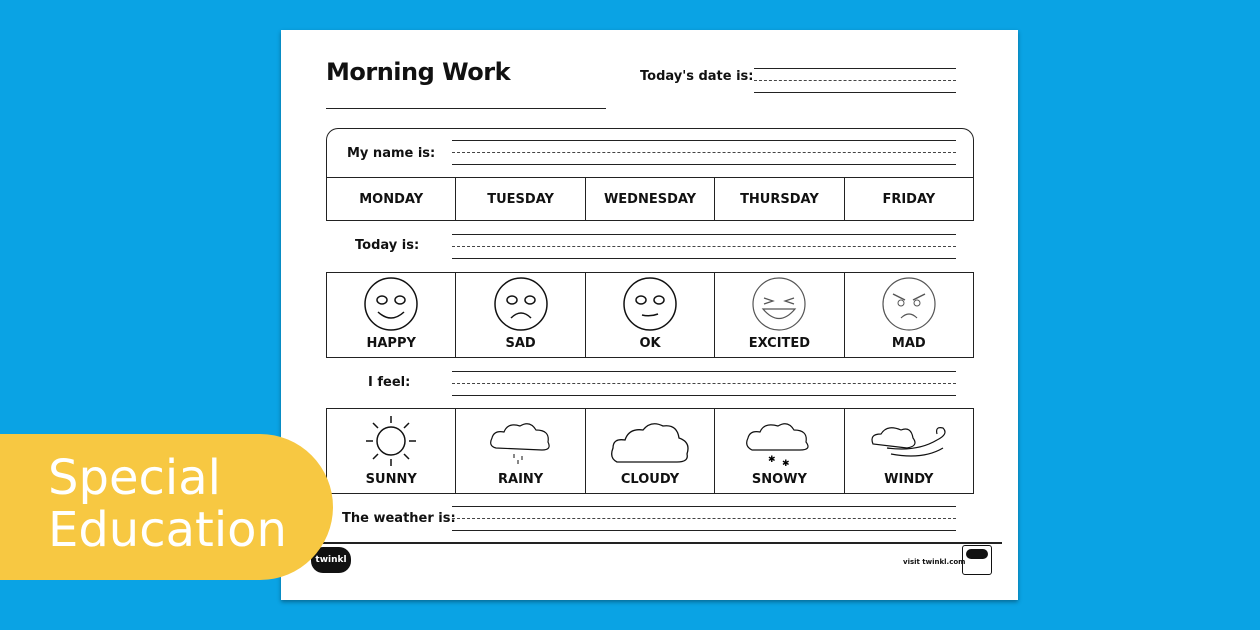 This screenshot has height=630, width=1260. I want to click on weather-cloudy: CLOUDY, so click(649, 451).